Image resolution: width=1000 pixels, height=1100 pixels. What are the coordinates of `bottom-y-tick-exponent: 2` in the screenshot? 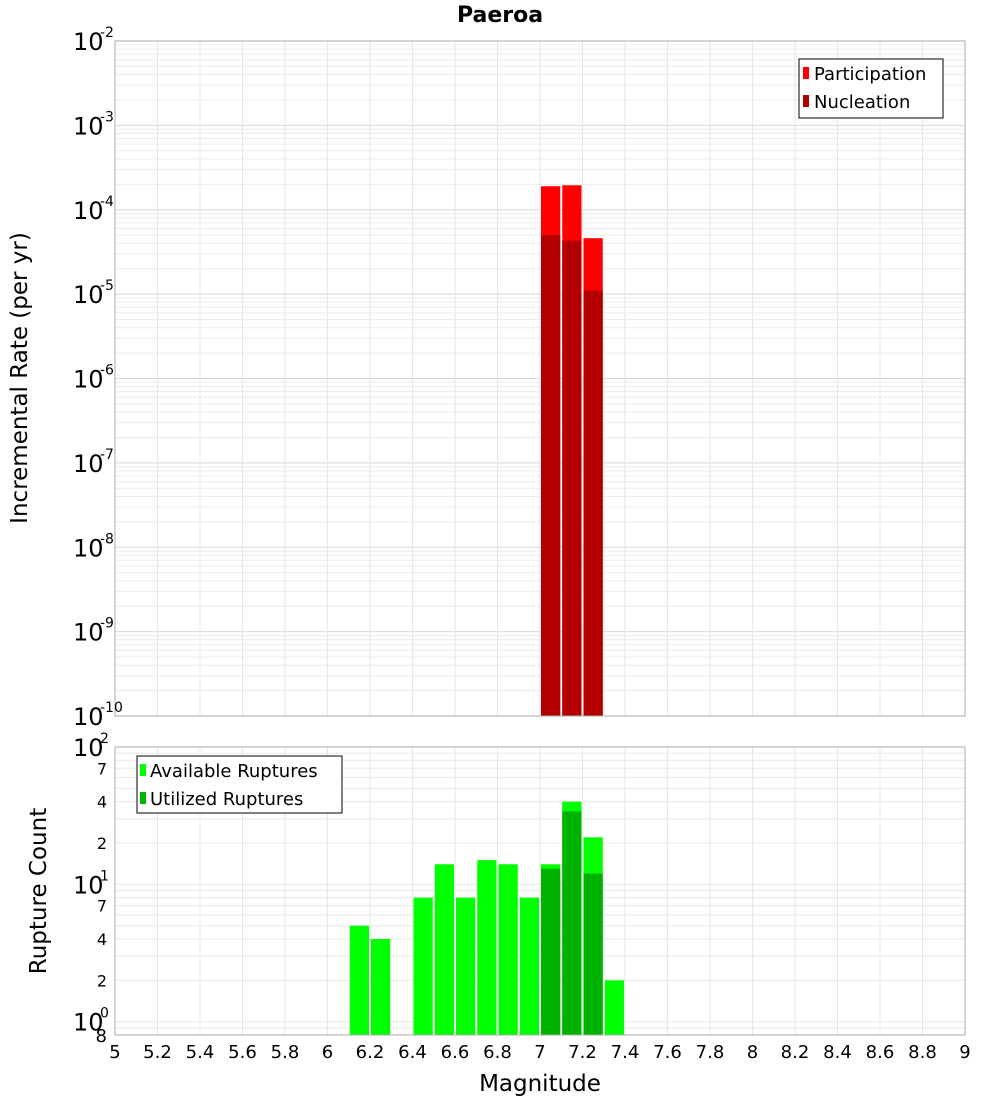 It's located at (104, 739).